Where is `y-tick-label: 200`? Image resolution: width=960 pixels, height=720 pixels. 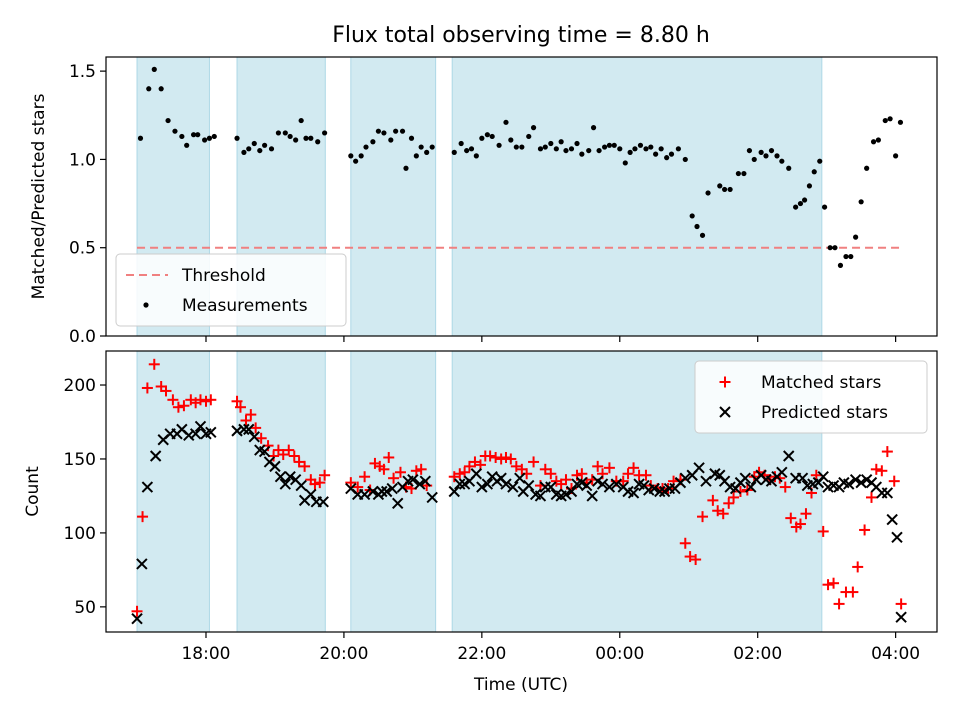
y-tick-label: 200 is located at coordinates (80, 386).